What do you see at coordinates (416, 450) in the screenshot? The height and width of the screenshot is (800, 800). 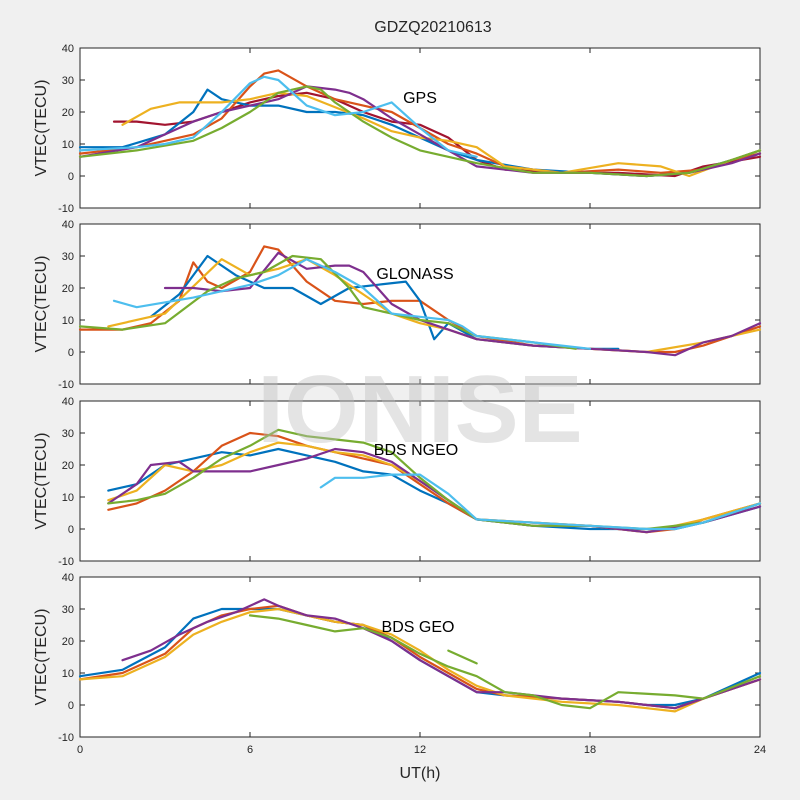 I see `panel-label: BDS NGEO` at bounding box center [416, 450].